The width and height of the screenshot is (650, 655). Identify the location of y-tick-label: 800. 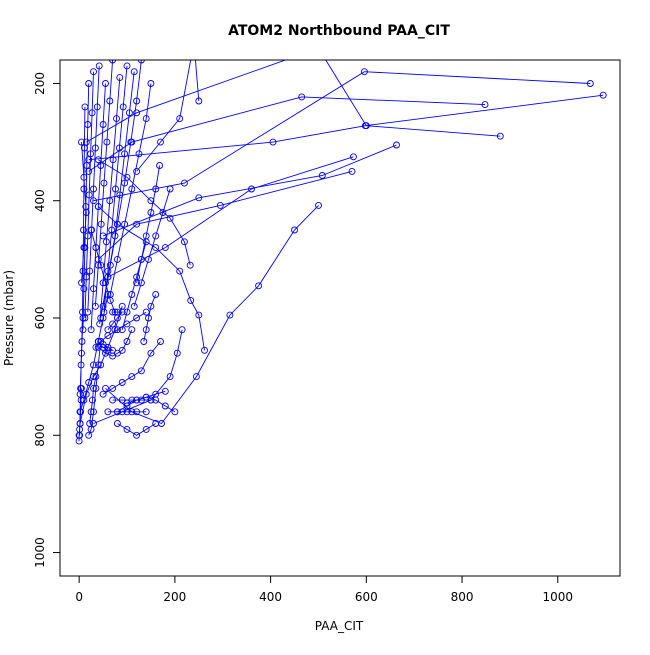
(40, 435).